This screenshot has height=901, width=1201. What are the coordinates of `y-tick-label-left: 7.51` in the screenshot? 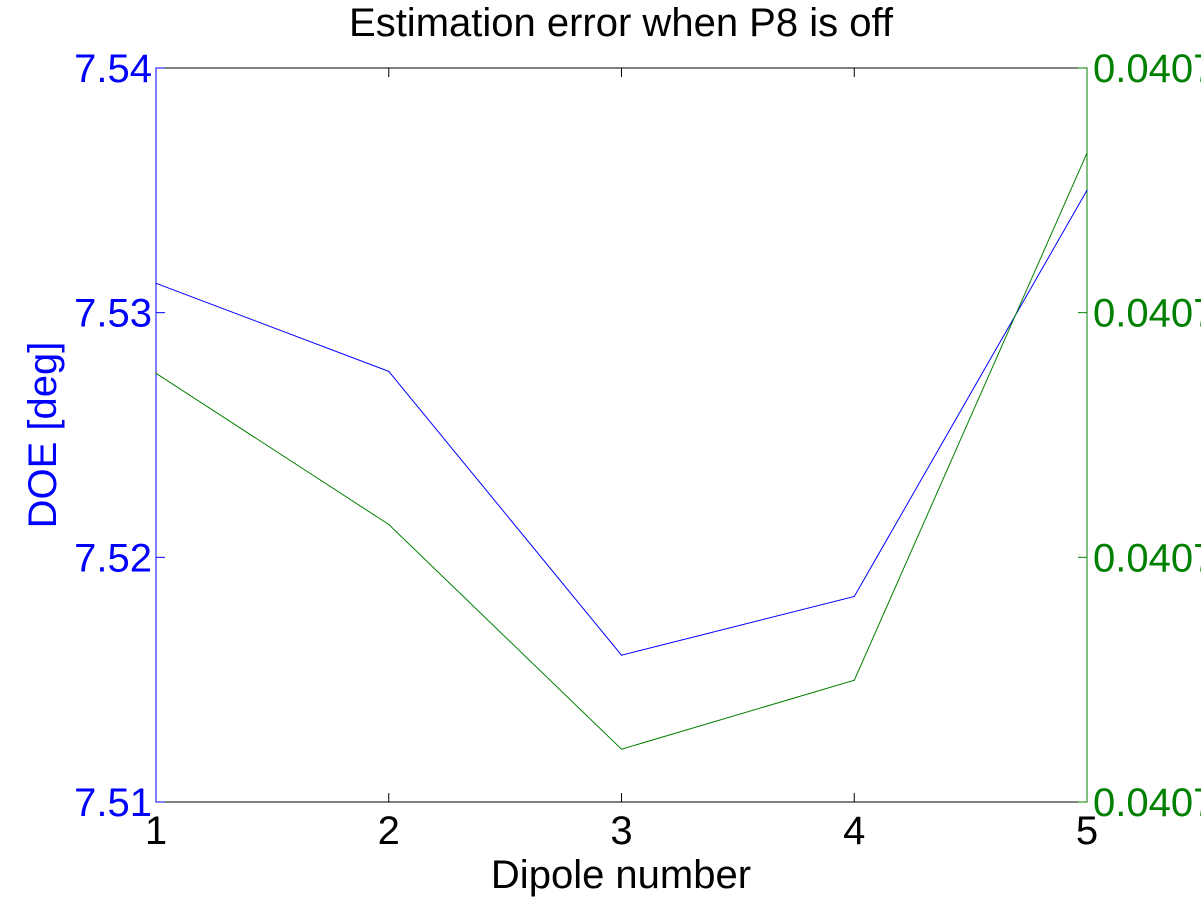 It's located at (113, 803).